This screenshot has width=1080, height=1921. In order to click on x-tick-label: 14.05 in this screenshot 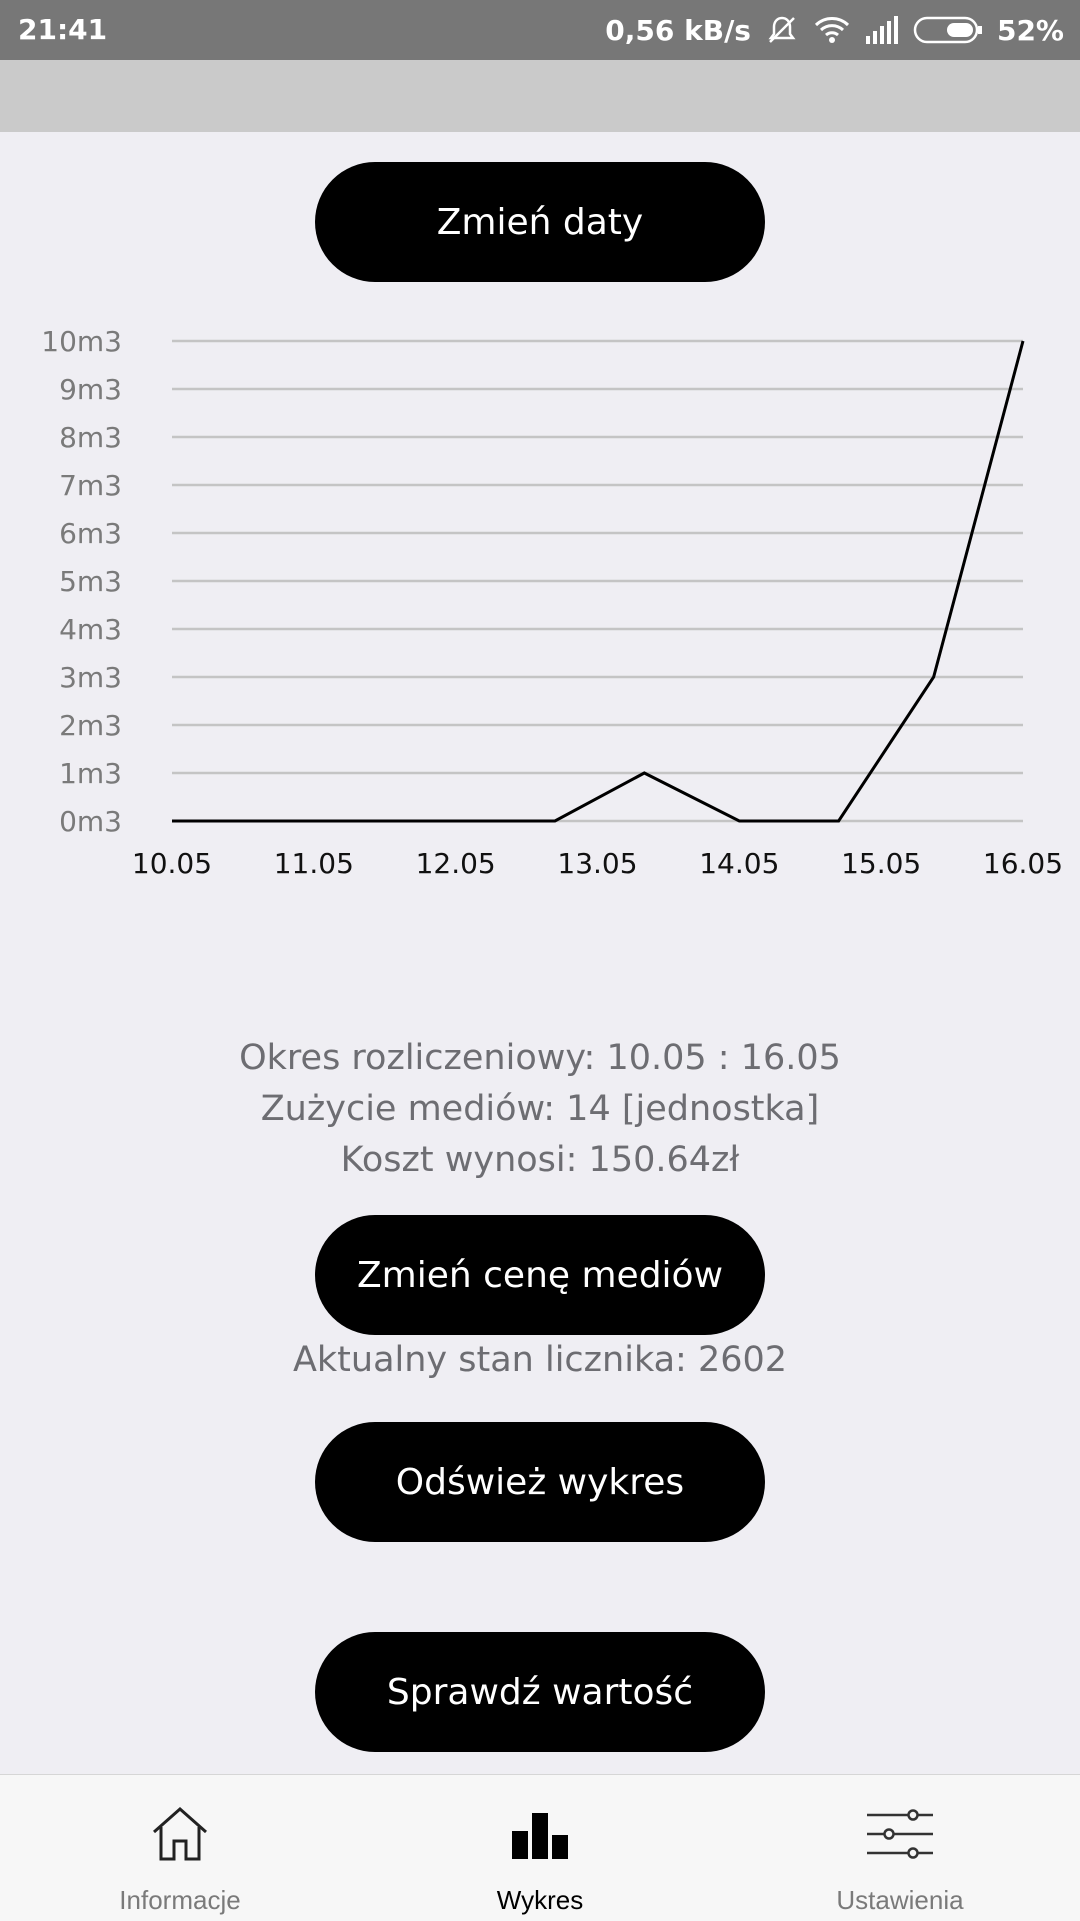, I will do `click(739, 863)`.